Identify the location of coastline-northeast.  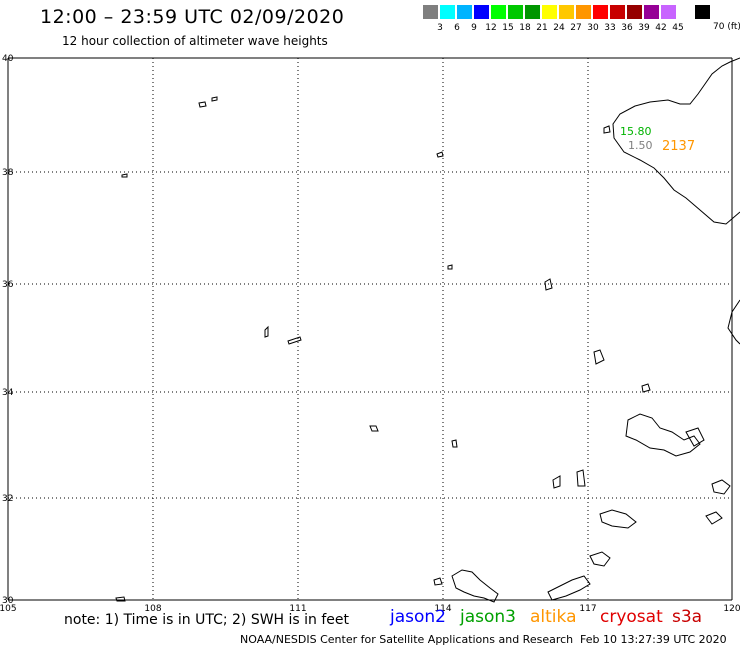
(676, 141).